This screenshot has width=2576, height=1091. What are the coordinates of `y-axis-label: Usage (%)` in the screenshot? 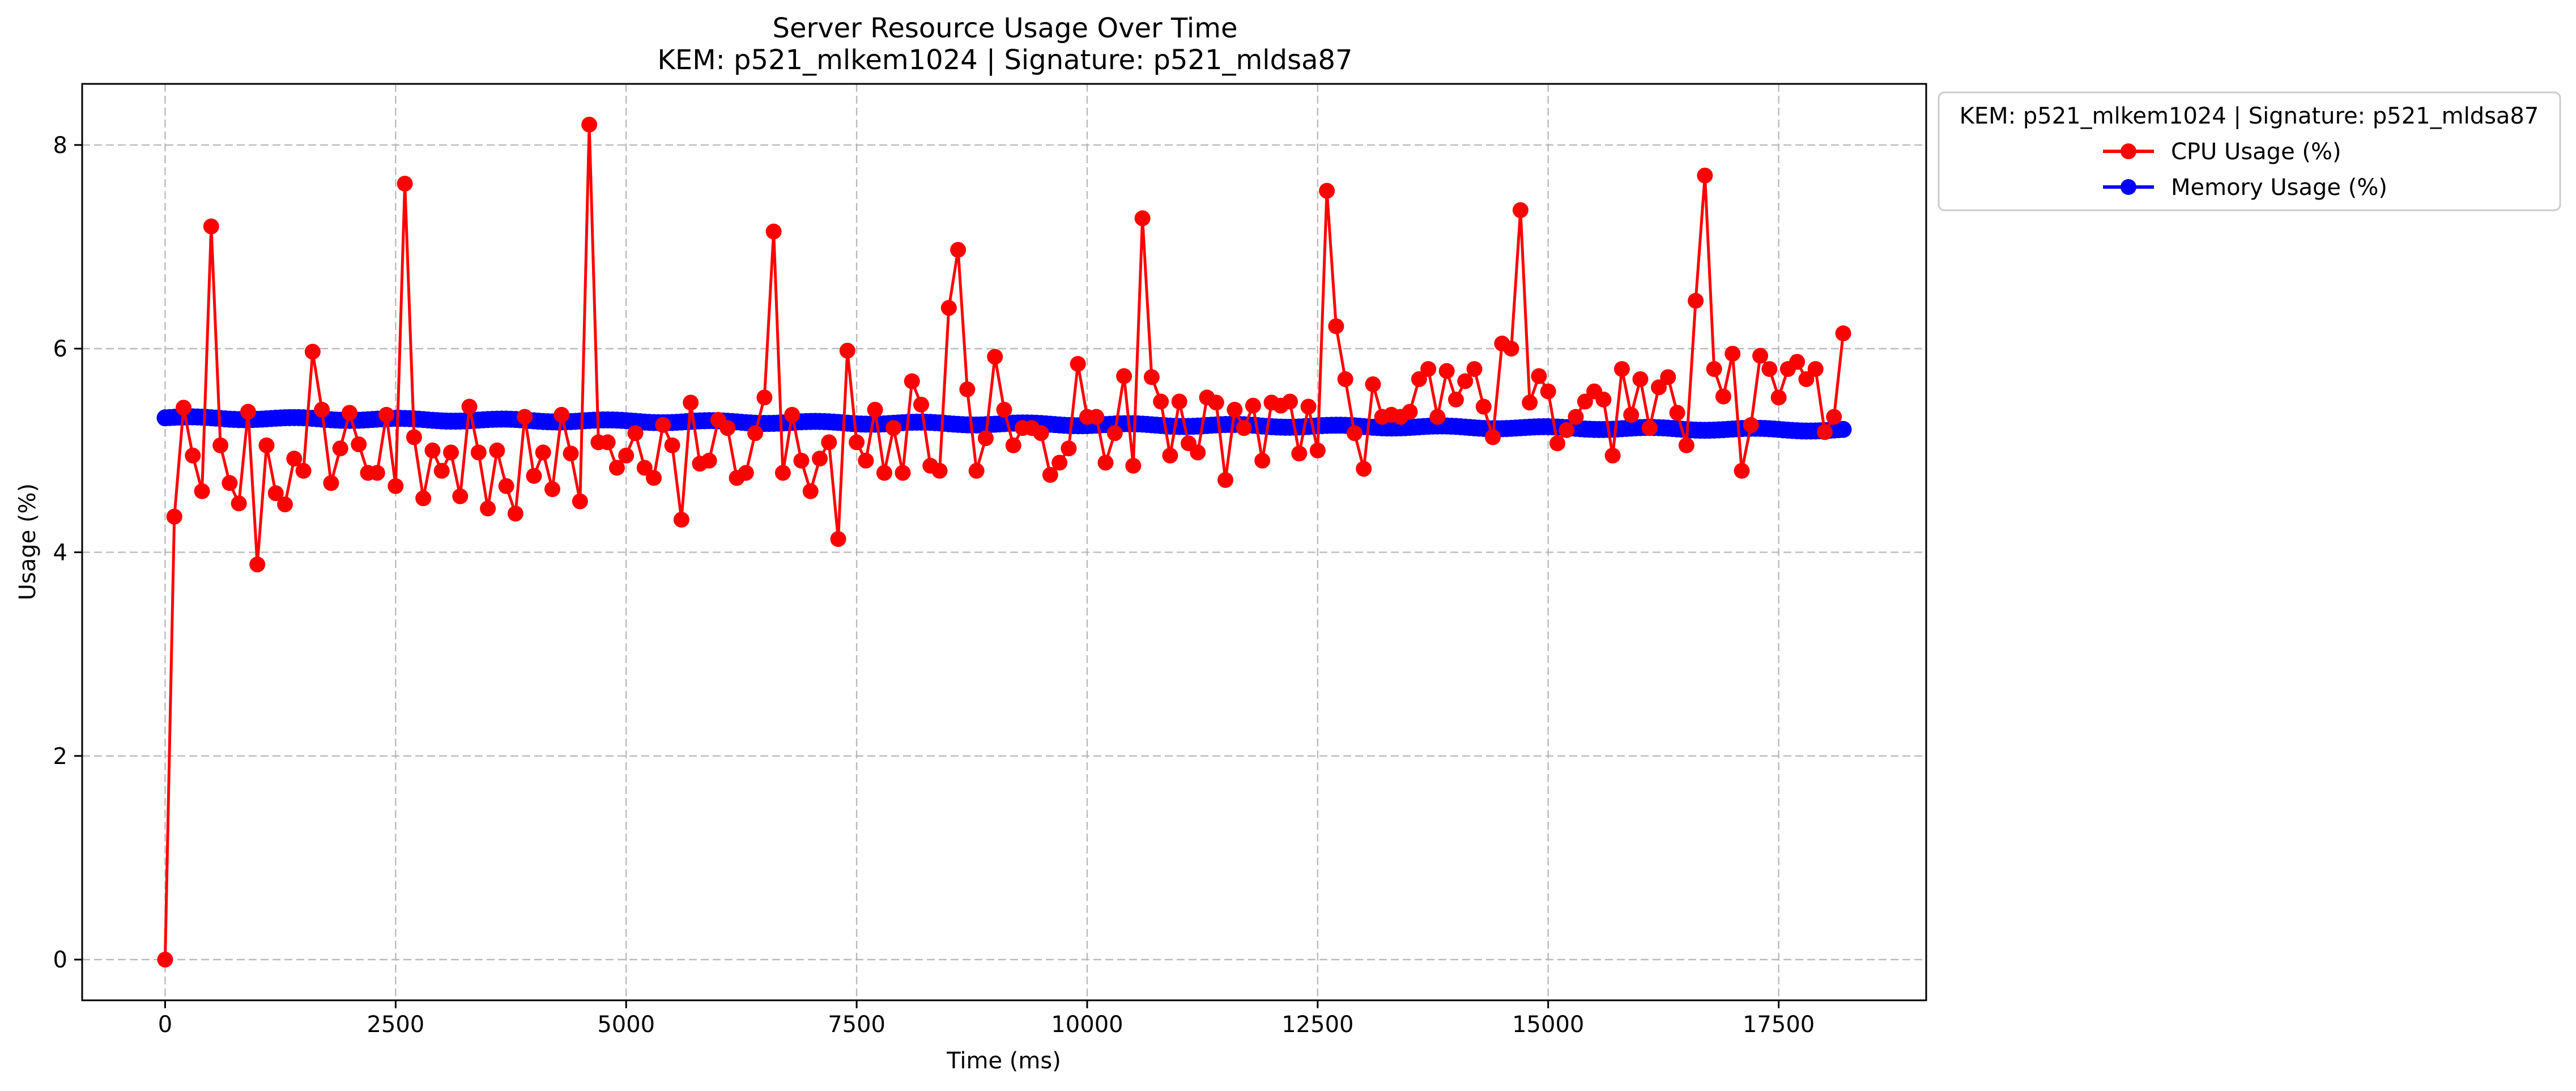 It's located at (28, 542).